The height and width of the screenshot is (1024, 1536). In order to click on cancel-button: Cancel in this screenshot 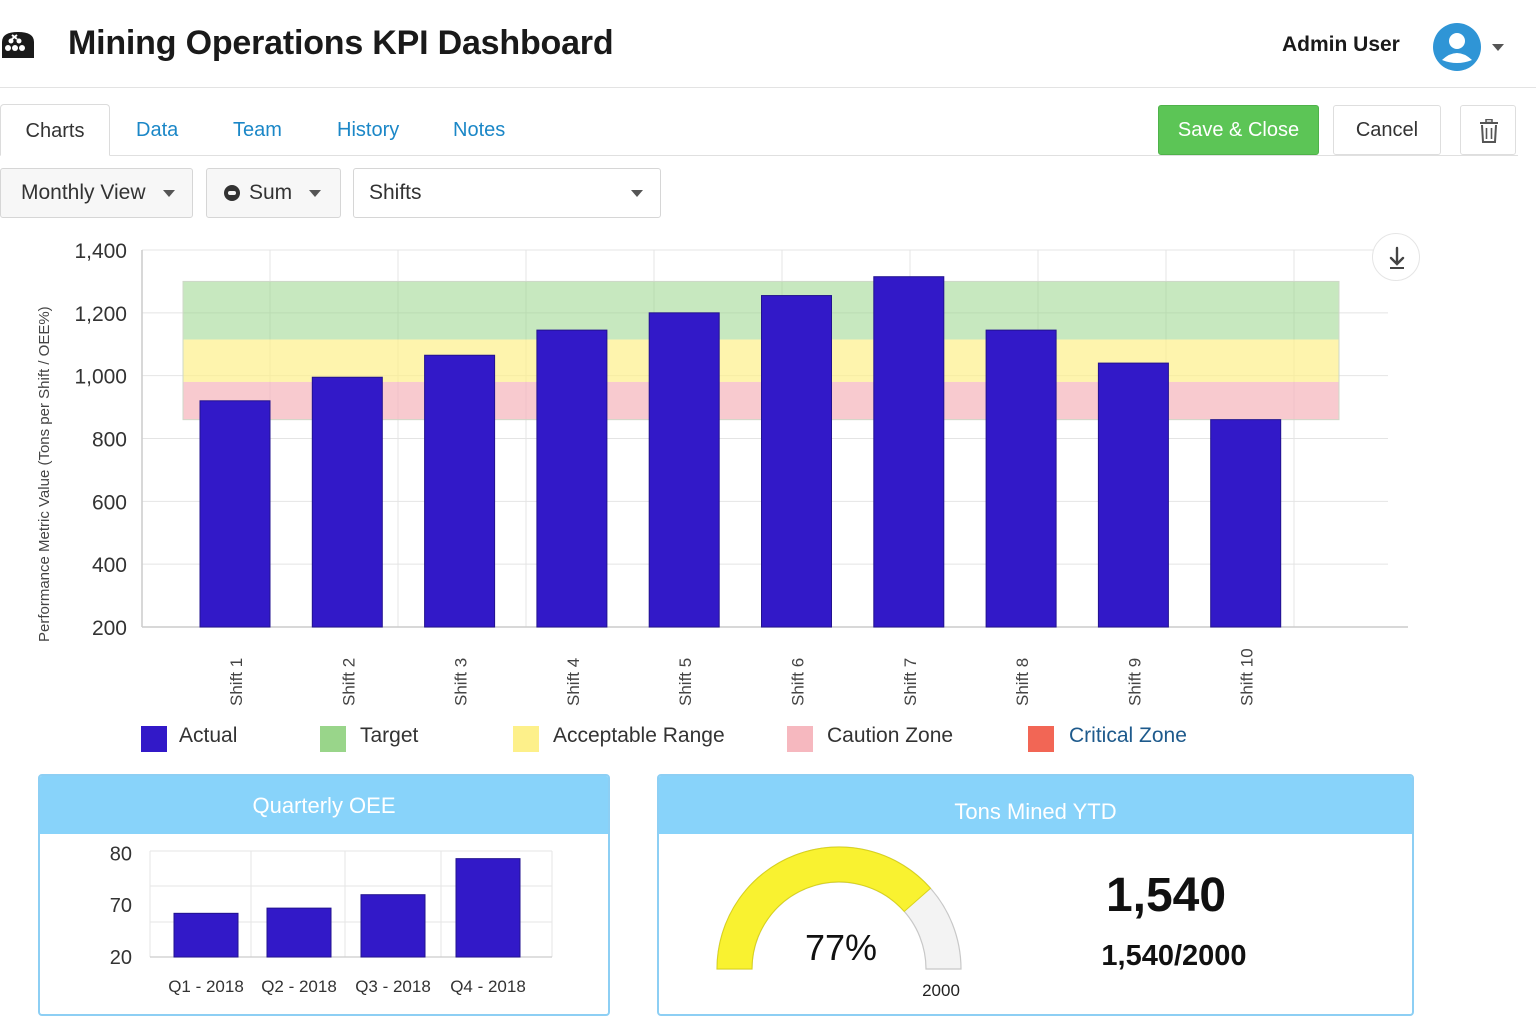, I will do `click(1387, 130)`.